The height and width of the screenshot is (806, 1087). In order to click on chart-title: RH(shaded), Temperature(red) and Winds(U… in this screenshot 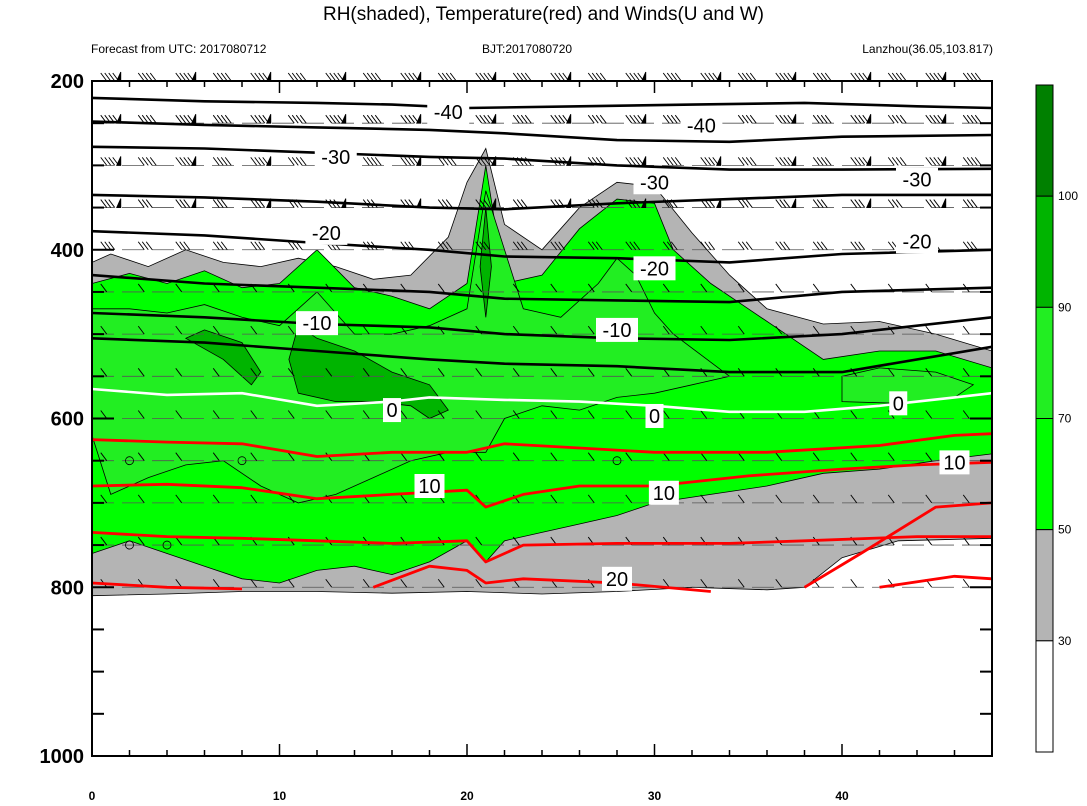, I will do `click(543, 14)`.